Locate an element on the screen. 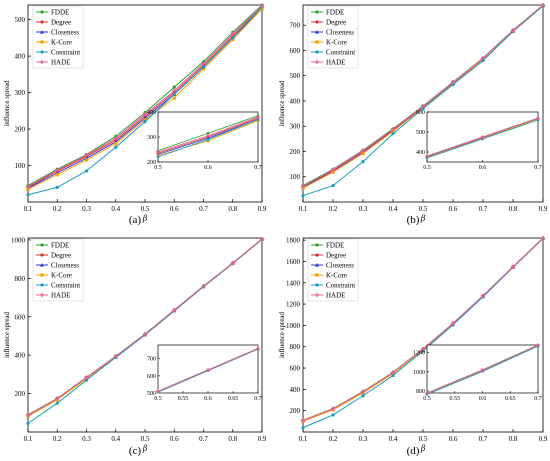  legend-box is located at coordinates (58, 270).